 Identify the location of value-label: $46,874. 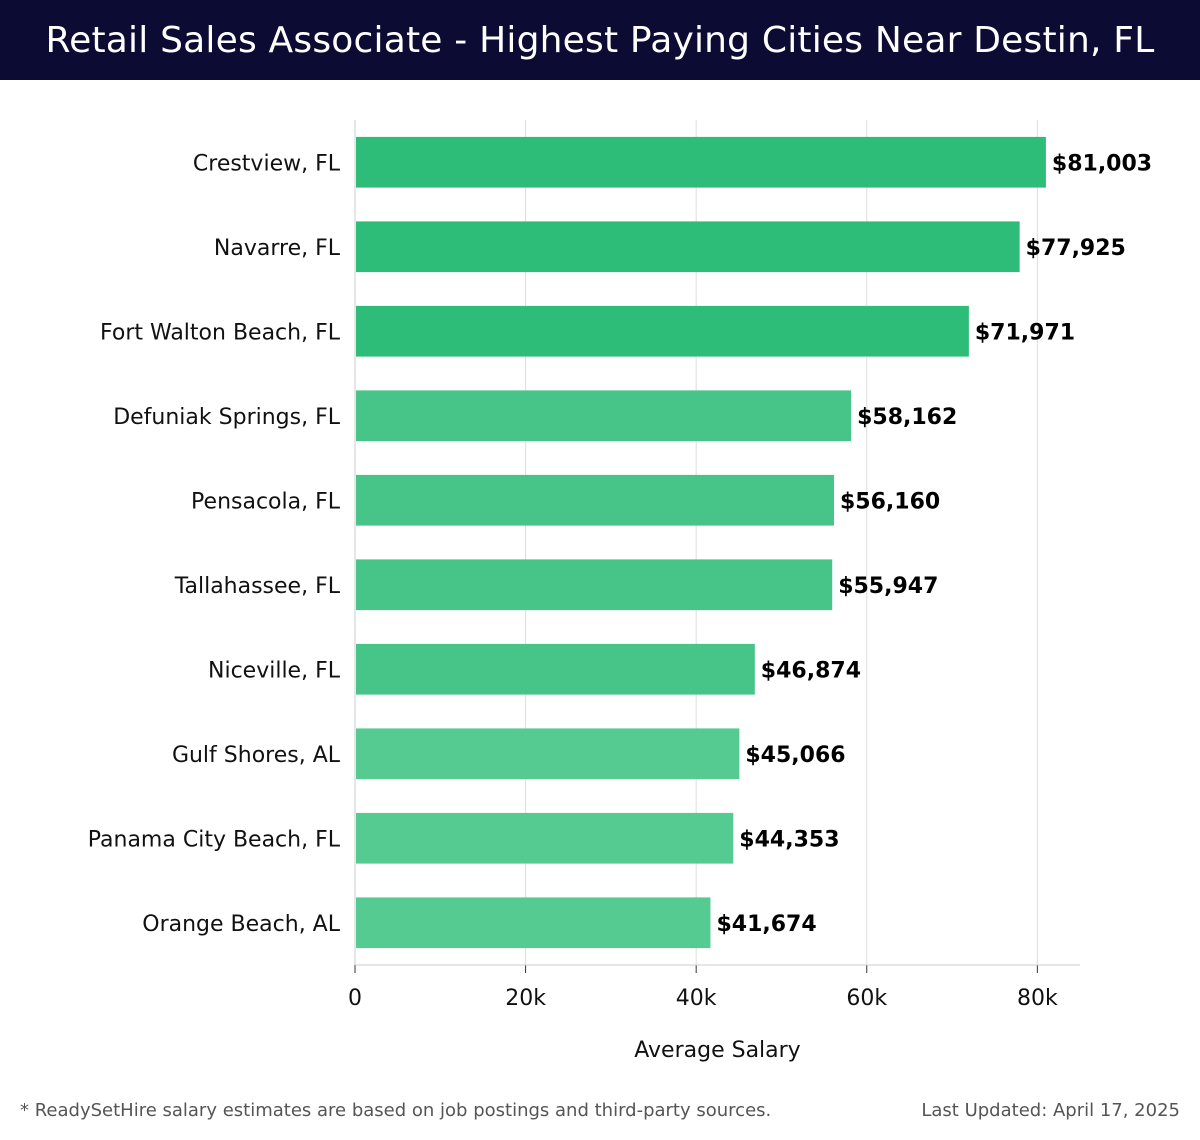
(811, 670).